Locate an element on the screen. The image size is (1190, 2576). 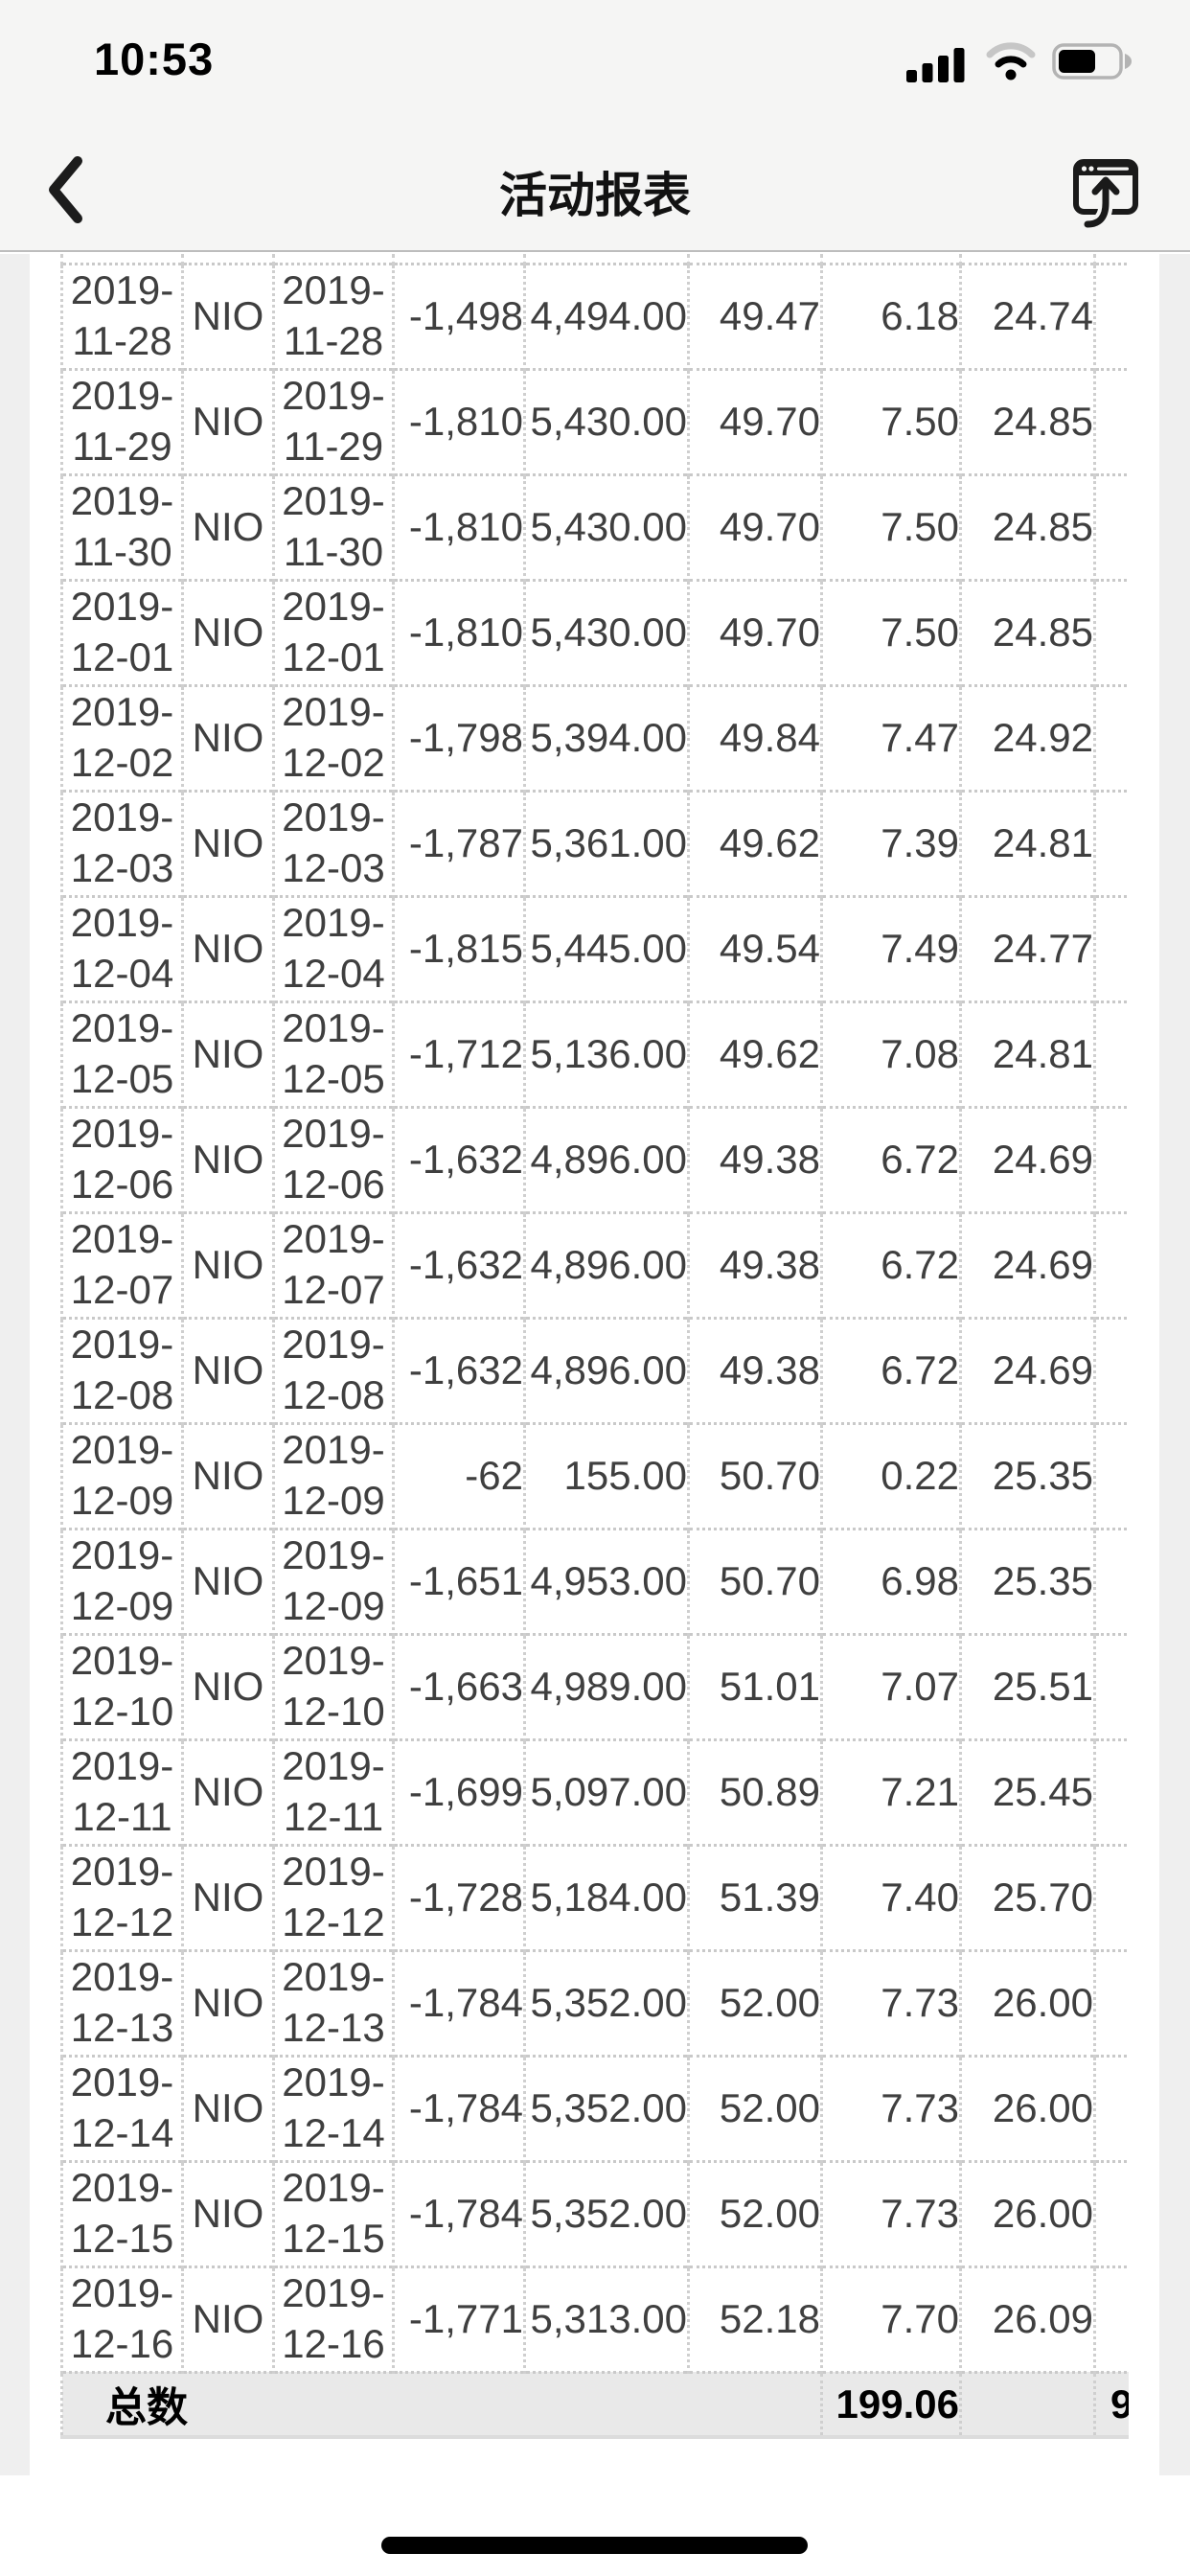
cell-value: 7.07 is located at coordinates (890, 1685).